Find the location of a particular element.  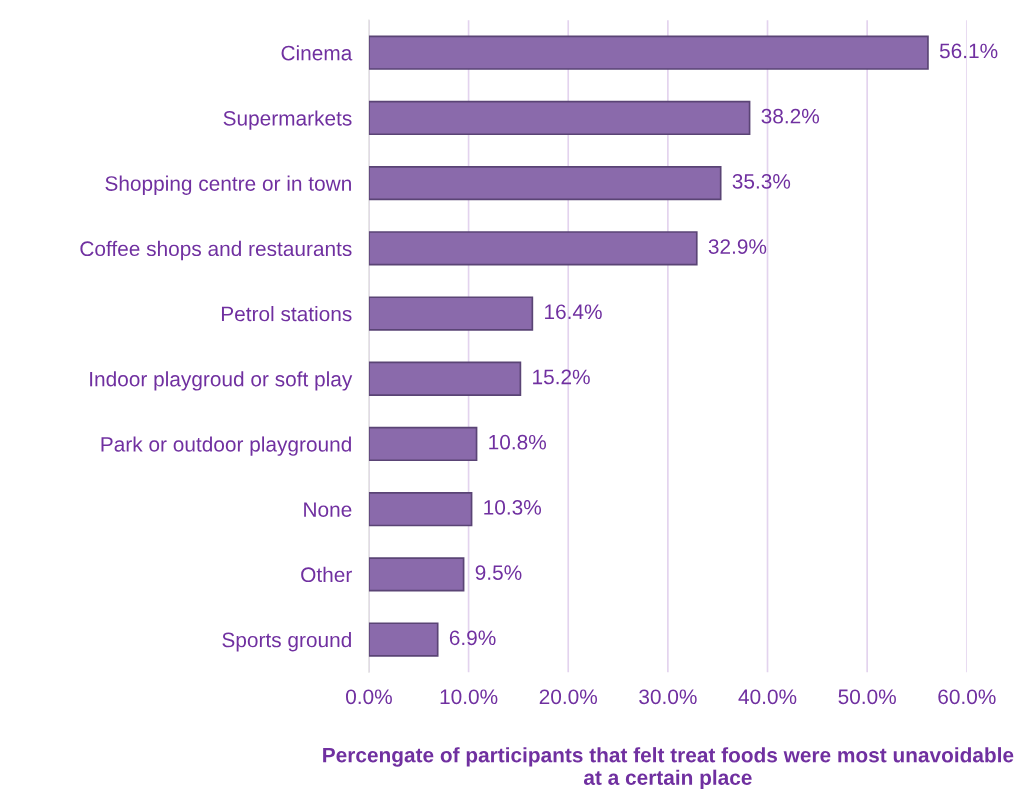

x-tick-label: 0.0% is located at coordinates (369, 697).